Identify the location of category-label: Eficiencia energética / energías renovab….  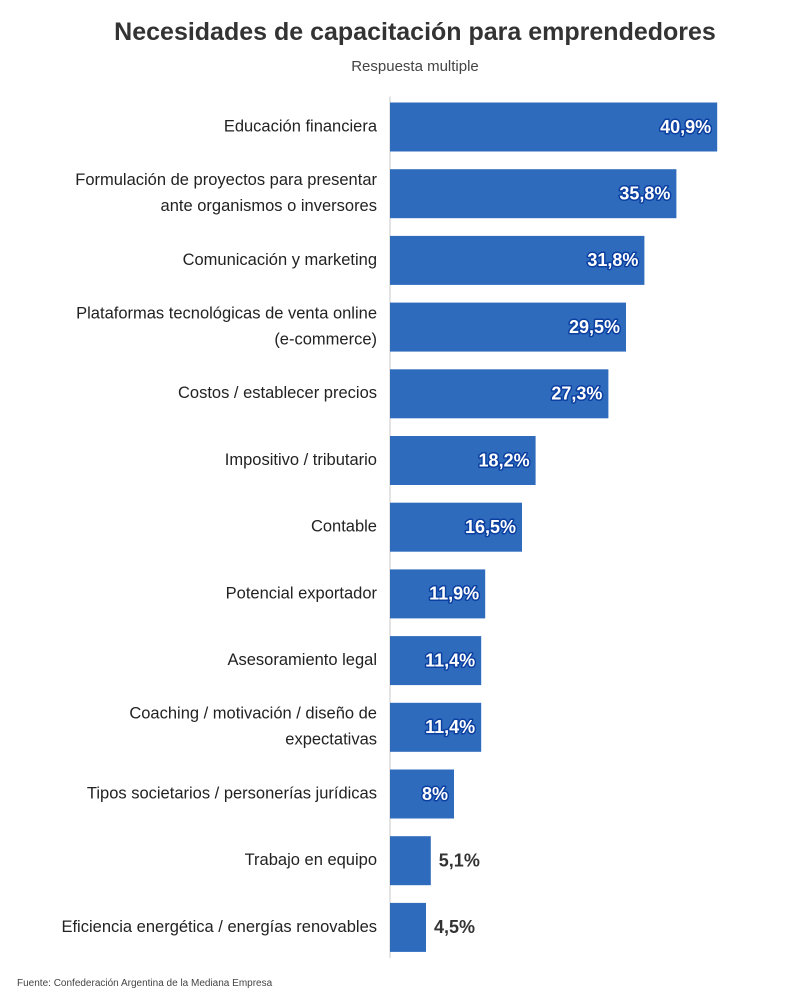
(219, 927).